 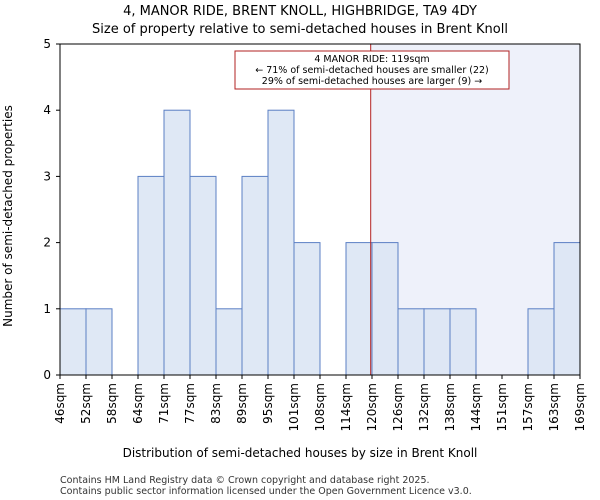 What do you see at coordinates (138, 403) in the screenshot?
I see `x-tick-label: 64sqm` at bounding box center [138, 403].